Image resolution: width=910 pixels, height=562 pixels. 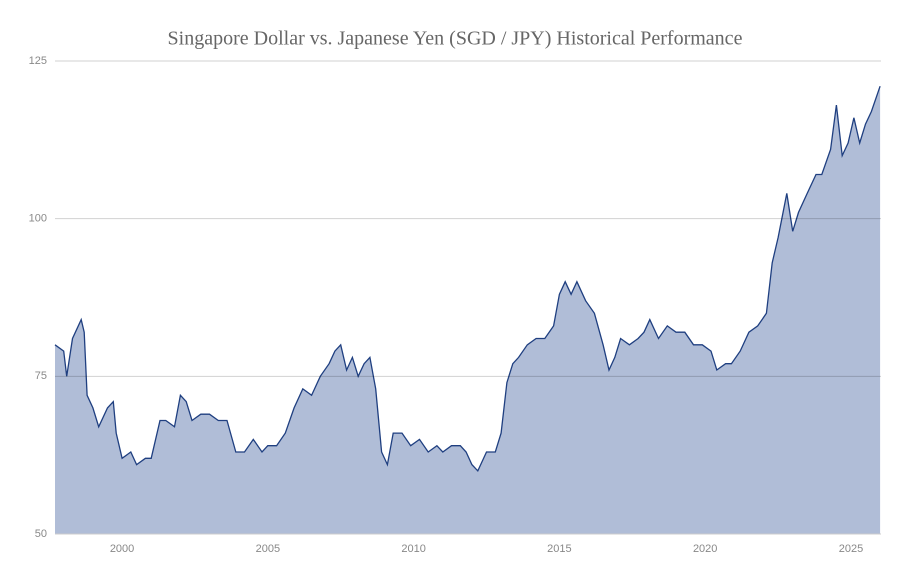 I want to click on x-tick-label: 2025, so click(x=851, y=549).